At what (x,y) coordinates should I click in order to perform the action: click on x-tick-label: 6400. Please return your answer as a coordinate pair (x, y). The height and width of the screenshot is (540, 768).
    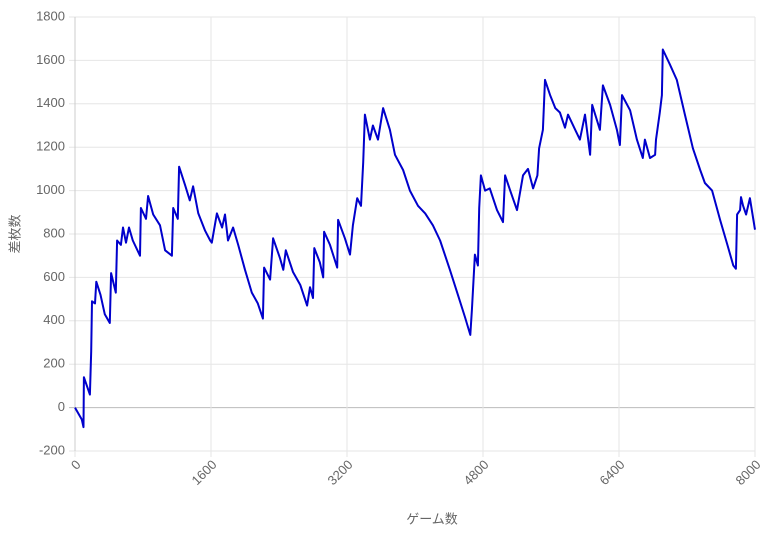
    Looking at the image, I should click on (611, 472).